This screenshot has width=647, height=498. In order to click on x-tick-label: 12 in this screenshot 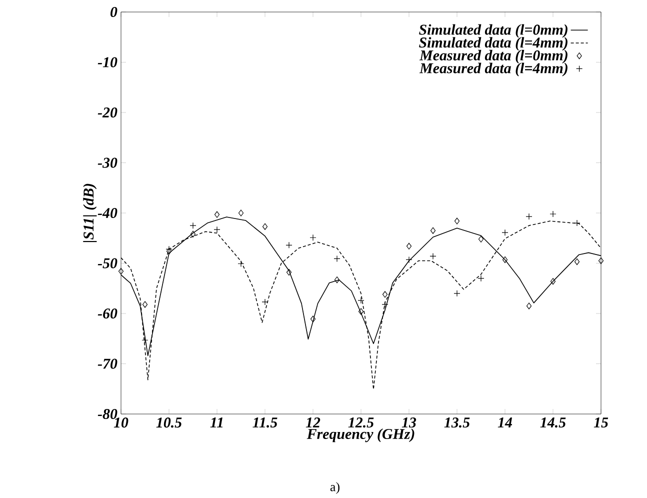, I will do `click(313, 423)`.